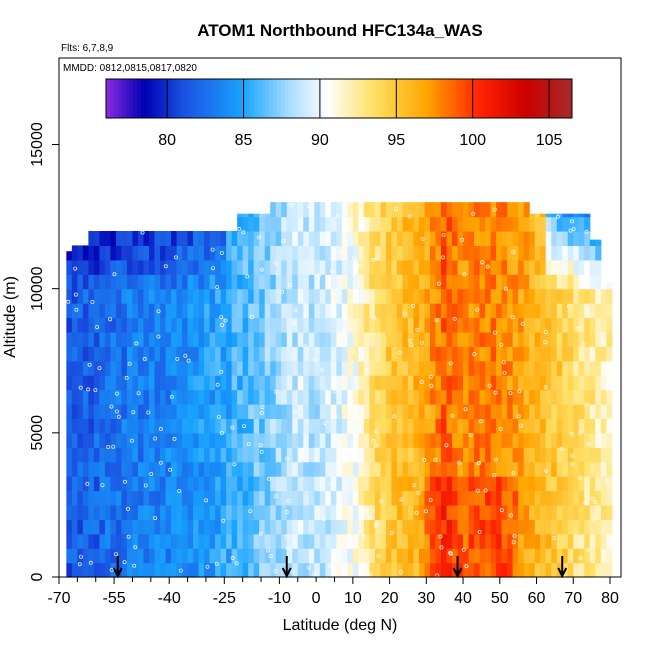 The width and height of the screenshot is (650, 650). I want to click on x-tick-label: 10, so click(353, 598).